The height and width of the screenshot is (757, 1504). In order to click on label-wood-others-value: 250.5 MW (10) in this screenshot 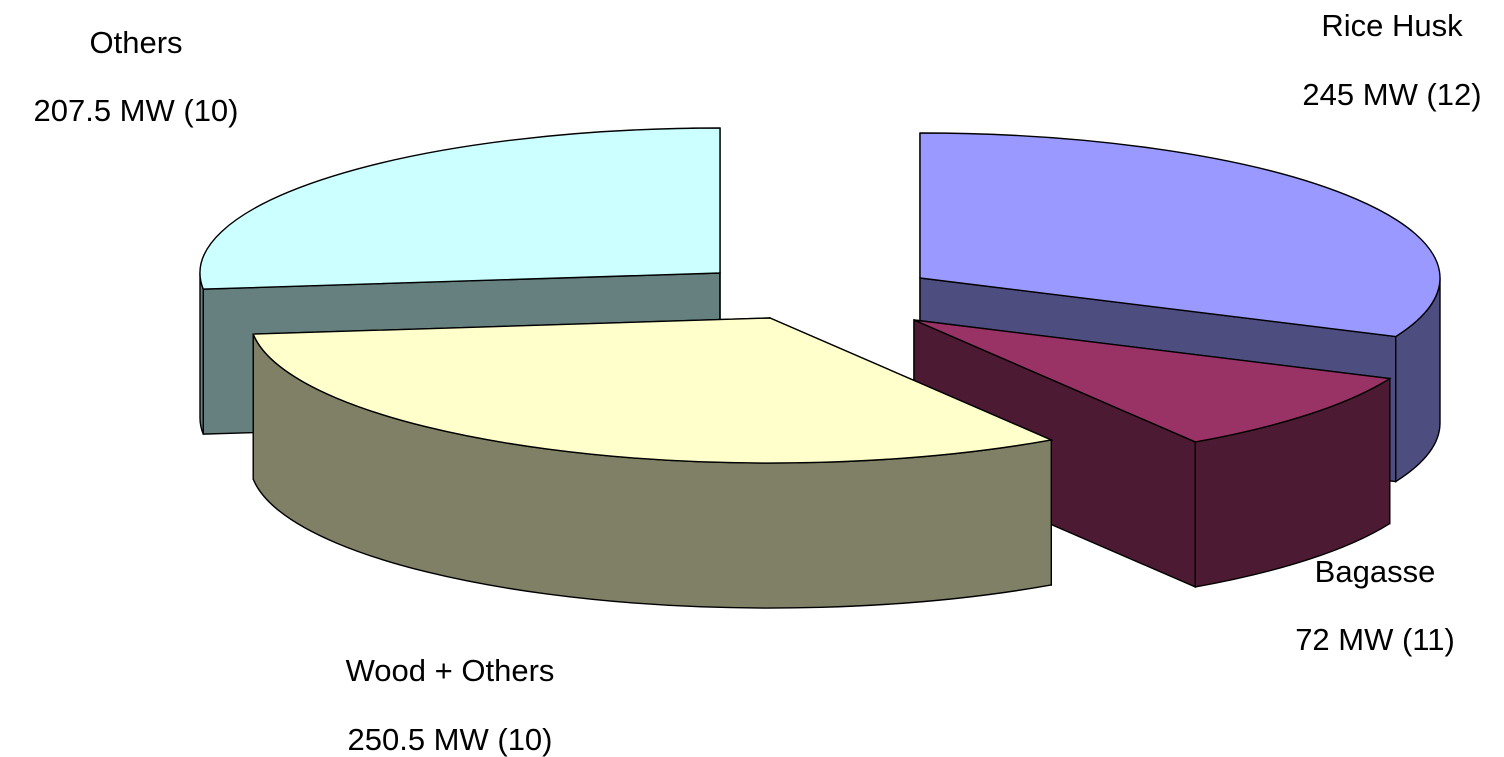, I will do `click(449, 739)`.